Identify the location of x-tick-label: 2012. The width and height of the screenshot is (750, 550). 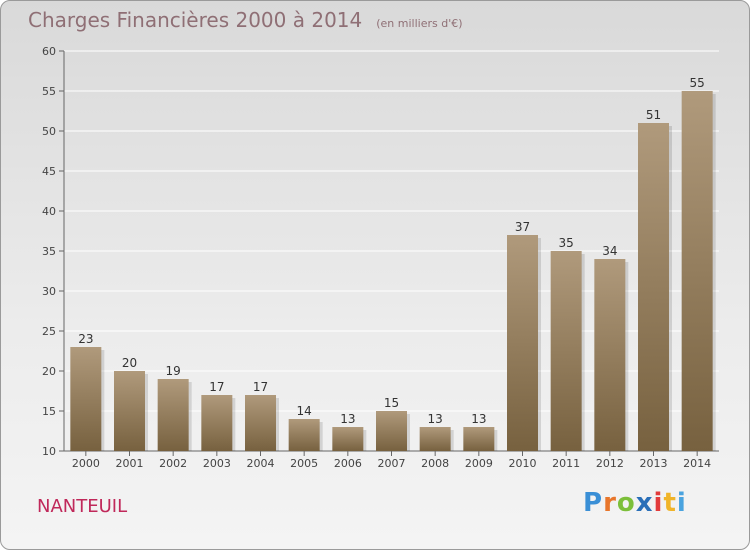
(610, 463).